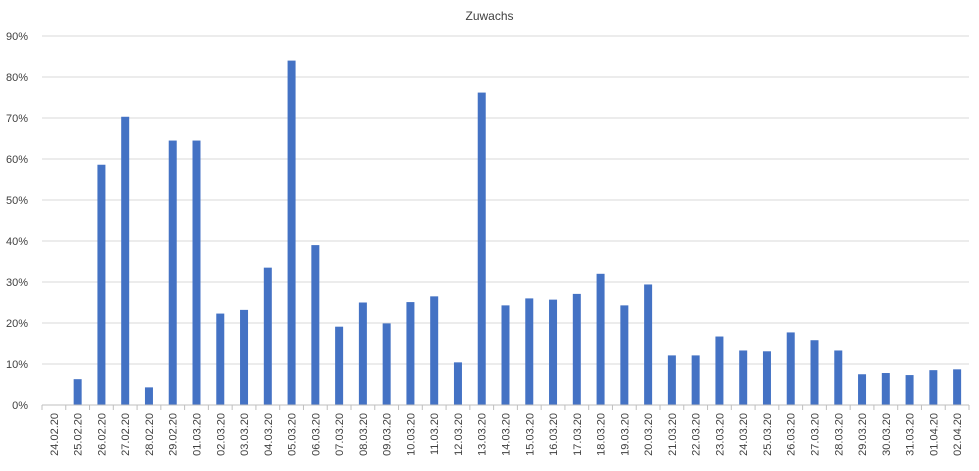 The height and width of the screenshot is (471, 979). I want to click on x-tick-label: 06.03.20, so click(316, 434).